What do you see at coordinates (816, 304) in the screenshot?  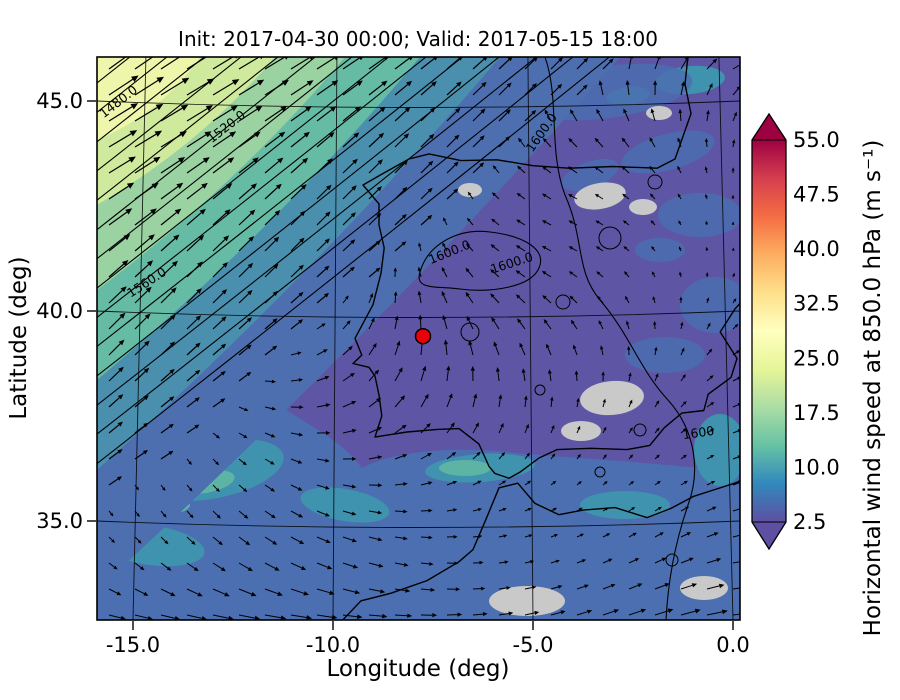 I see `colorbar-tick-label: 32.5` at bounding box center [816, 304].